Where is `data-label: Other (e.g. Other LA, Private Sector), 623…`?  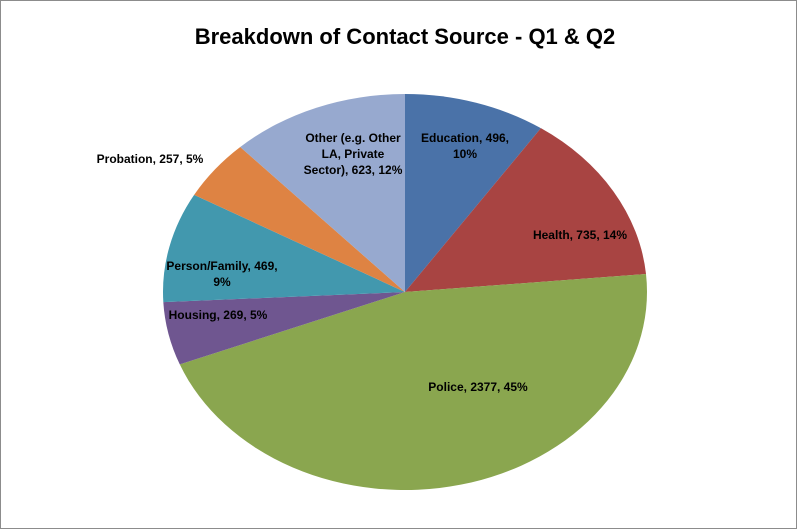 data-label: Other (e.g. Other LA, Private Sector), 623… is located at coordinates (353, 154).